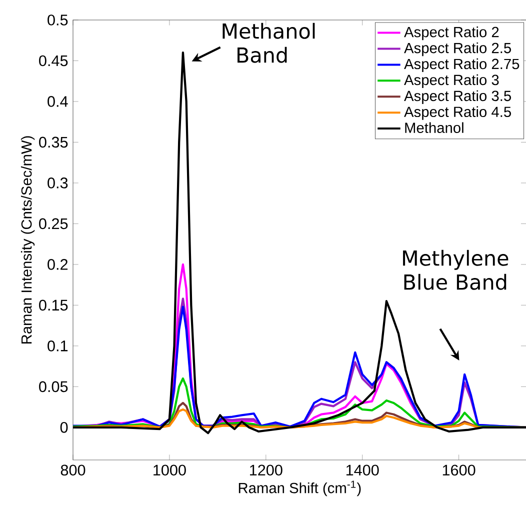 The image size is (526, 508). What do you see at coordinates (53, 60) in the screenshot?
I see `y-tick-label: 0.45` at bounding box center [53, 60].